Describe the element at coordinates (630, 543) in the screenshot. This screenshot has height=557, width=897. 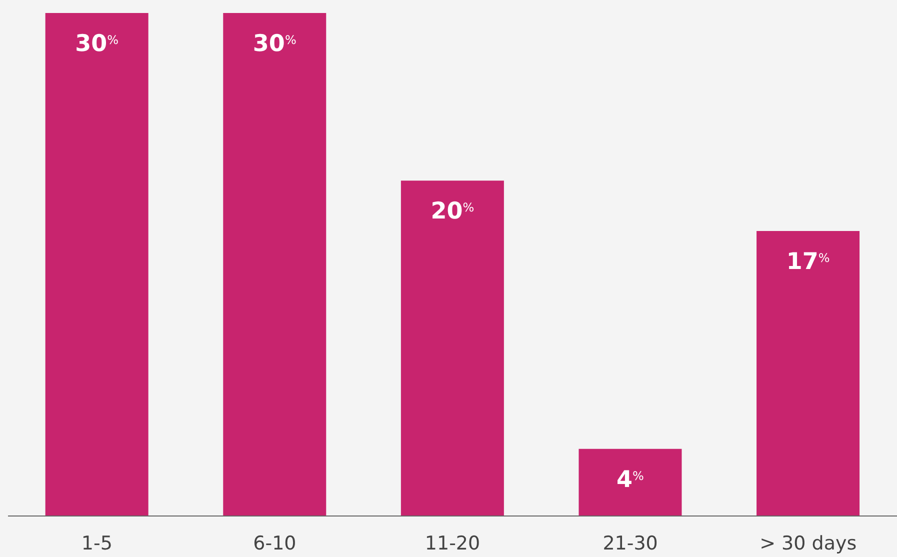
I see `x-tick-label: 21-30` at that location.